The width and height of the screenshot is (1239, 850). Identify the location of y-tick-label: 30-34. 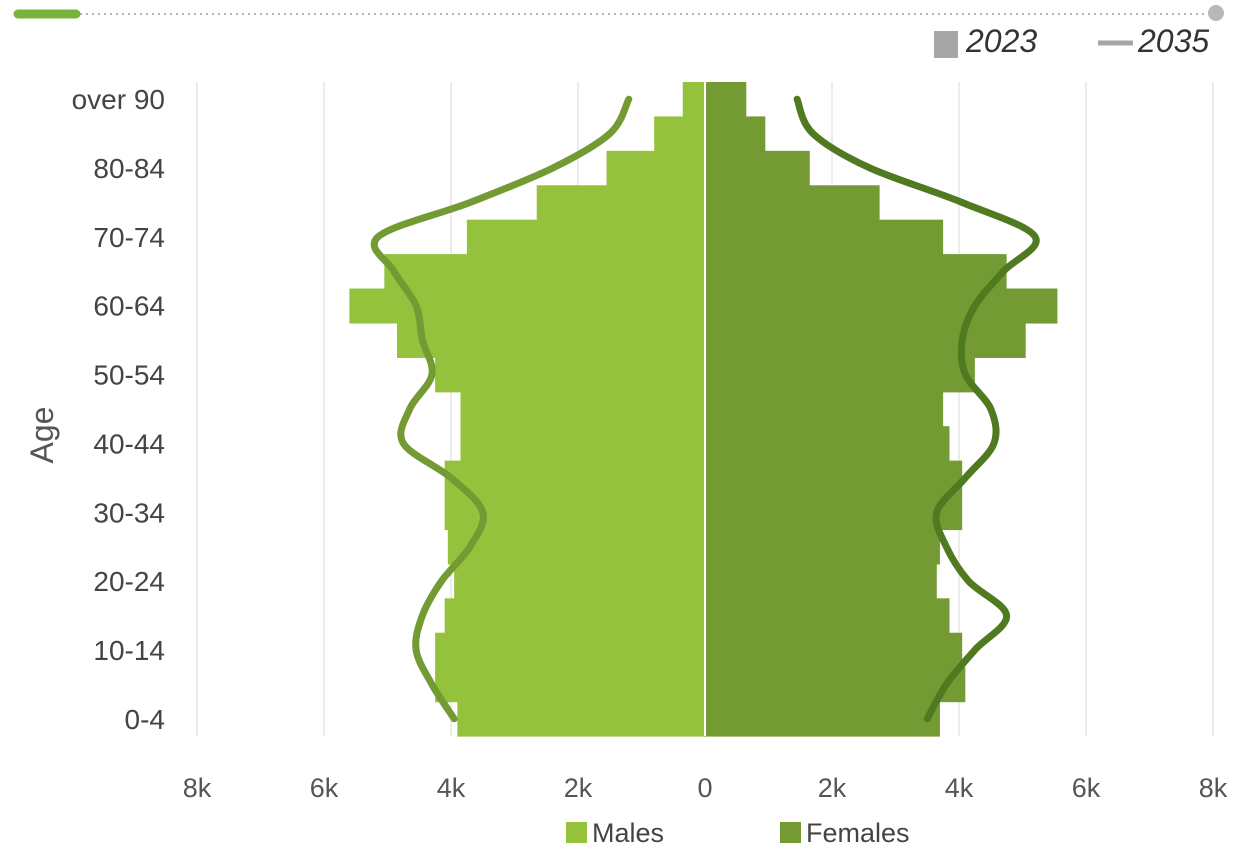
(129, 512).